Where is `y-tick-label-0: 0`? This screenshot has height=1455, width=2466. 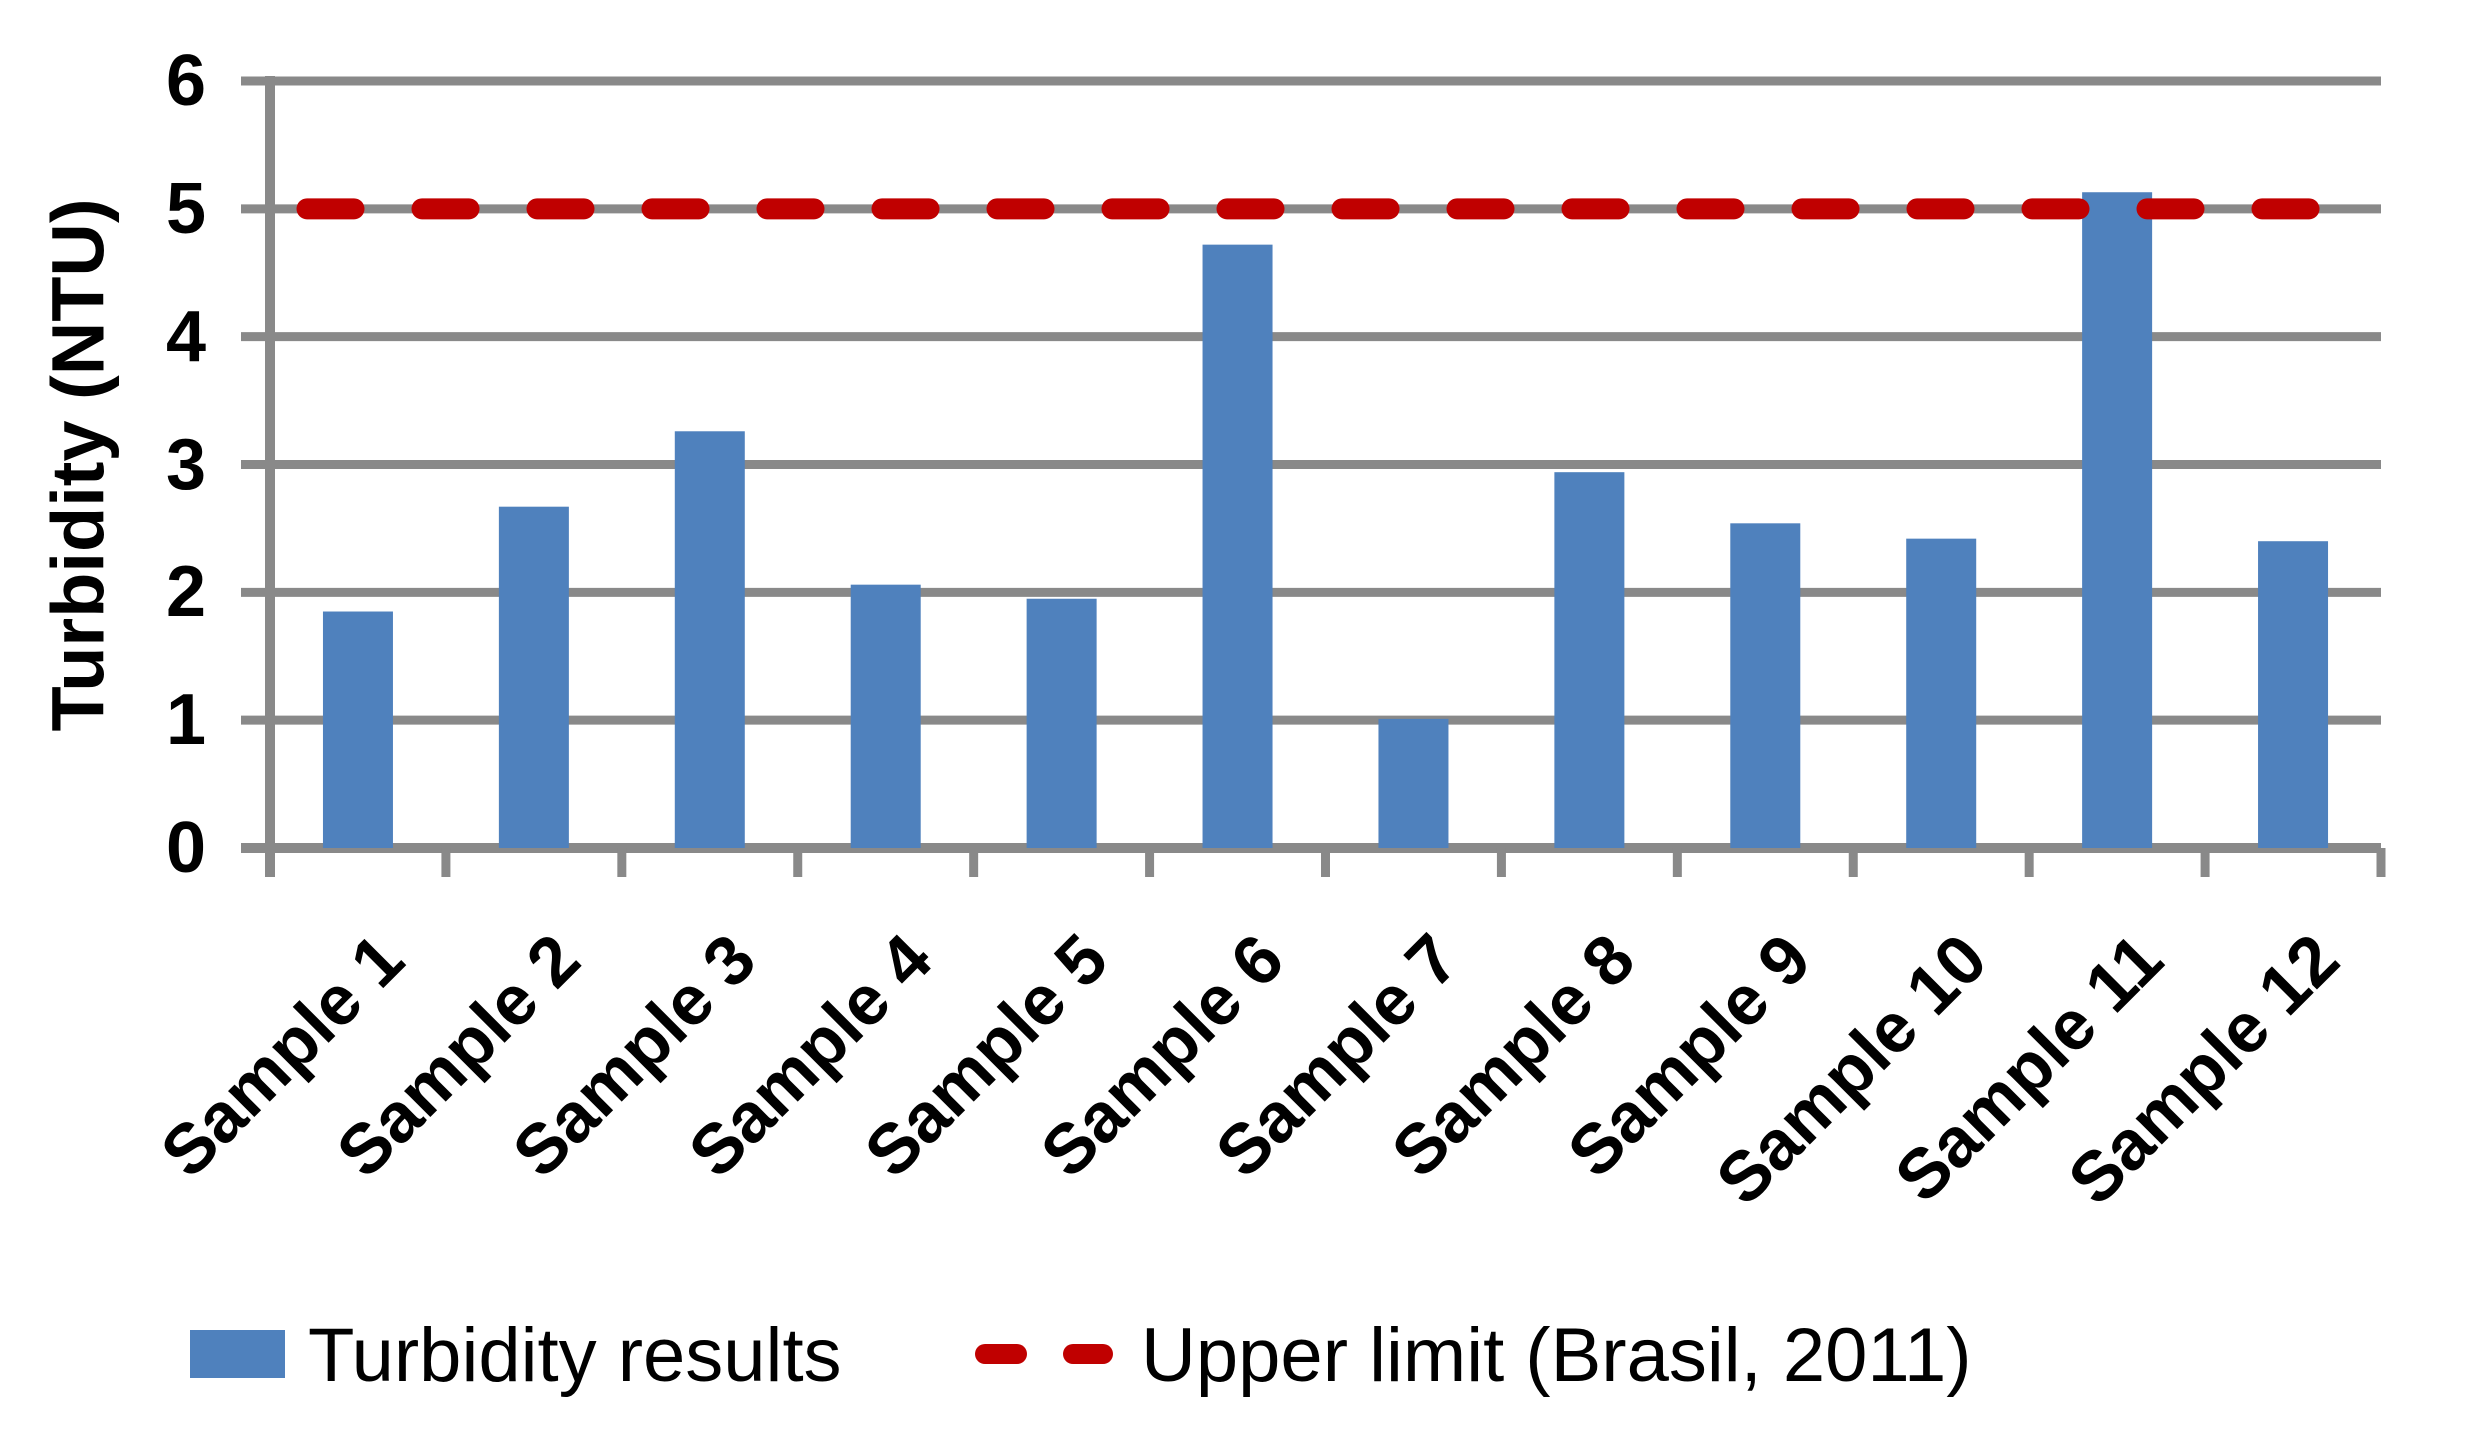
y-tick-label-0: 0 is located at coordinates (185, 848).